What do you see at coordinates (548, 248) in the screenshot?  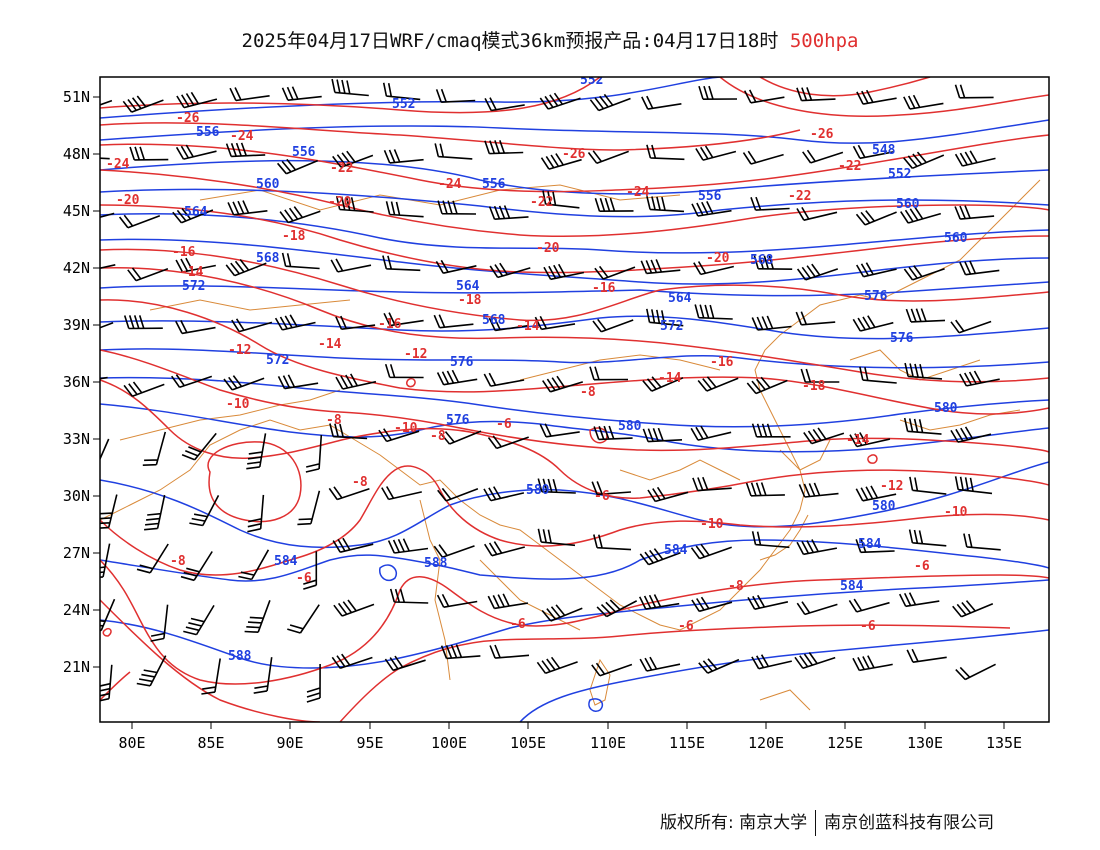 I see `temp-label: -20` at bounding box center [548, 248].